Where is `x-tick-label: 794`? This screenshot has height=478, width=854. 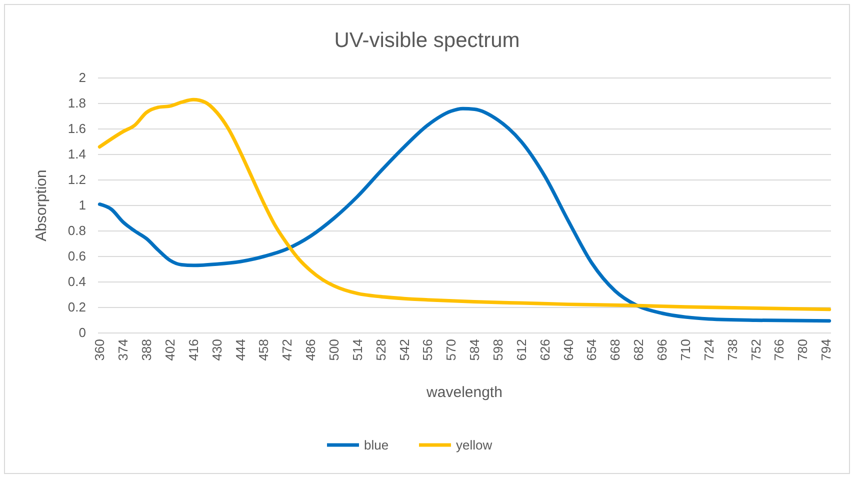
x-tick-label: 794 is located at coordinates (826, 350).